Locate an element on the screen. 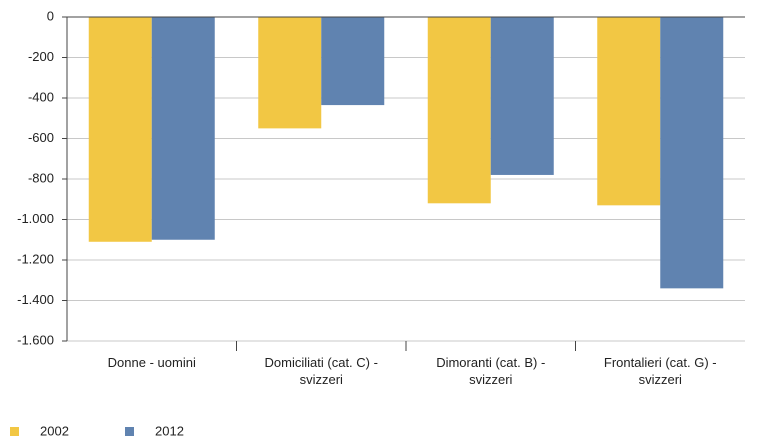 The width and height of the screenshot is (757, 441). y-tick-label: -200 is located at coordinates (41, 56).